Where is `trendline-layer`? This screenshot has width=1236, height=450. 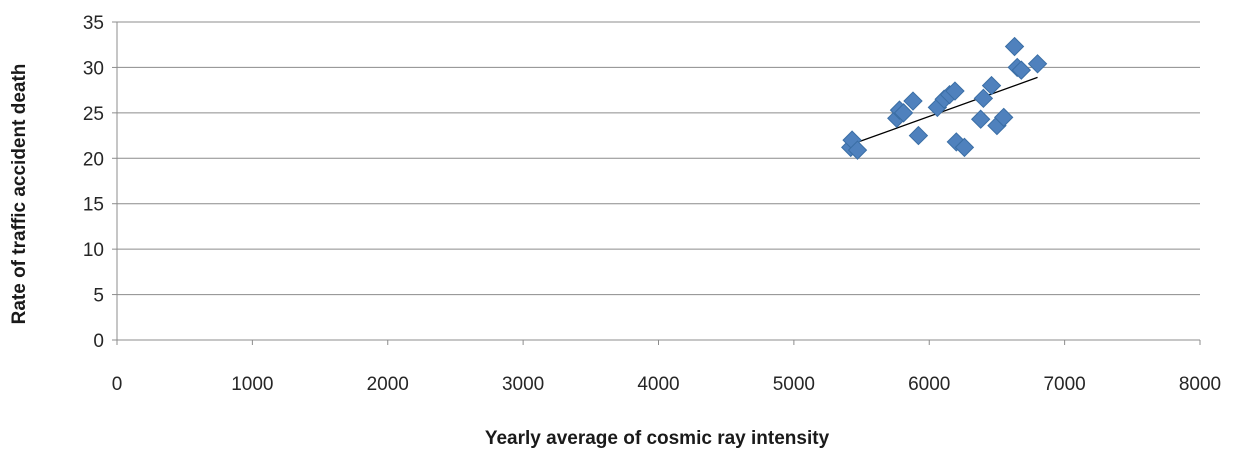
trendline-layer is located at coordinates (944, 111).